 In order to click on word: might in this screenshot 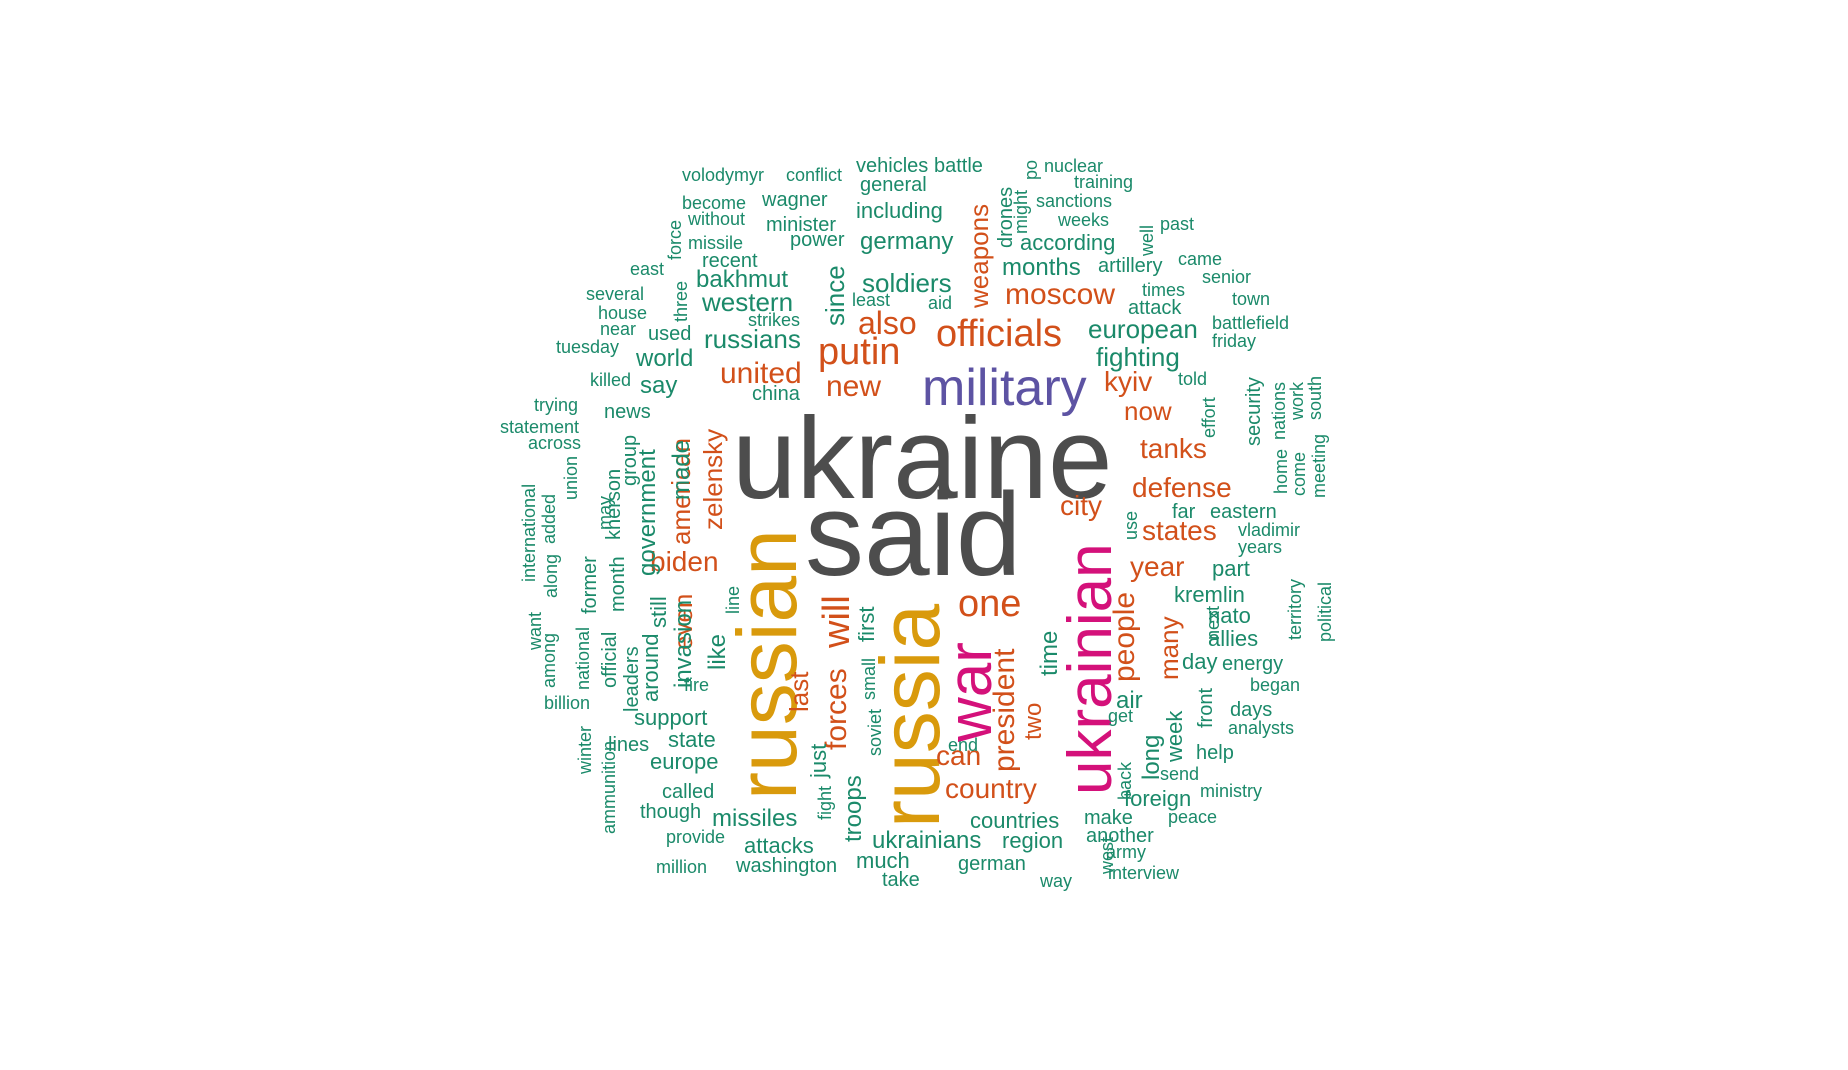, I will do `click(1021, 211)`.